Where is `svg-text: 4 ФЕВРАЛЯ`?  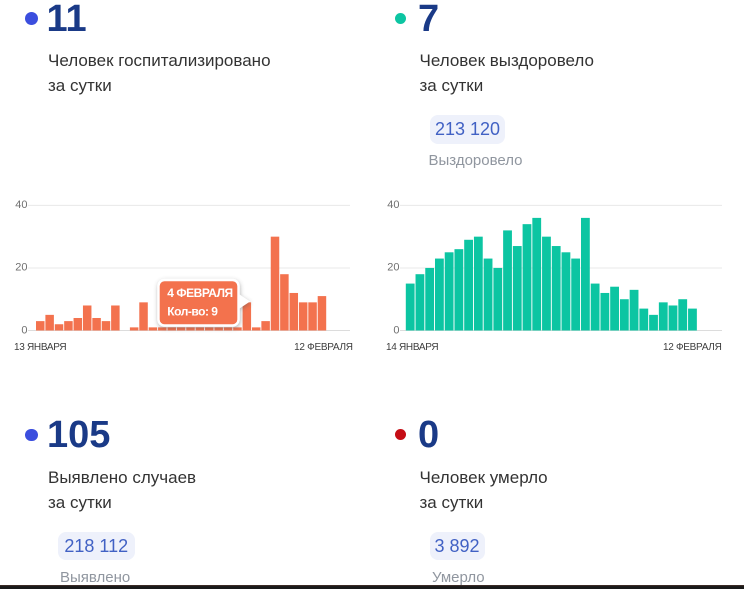
svg-text: 4 ФЕВРАЛЯ is located at coordinates (199, 293).